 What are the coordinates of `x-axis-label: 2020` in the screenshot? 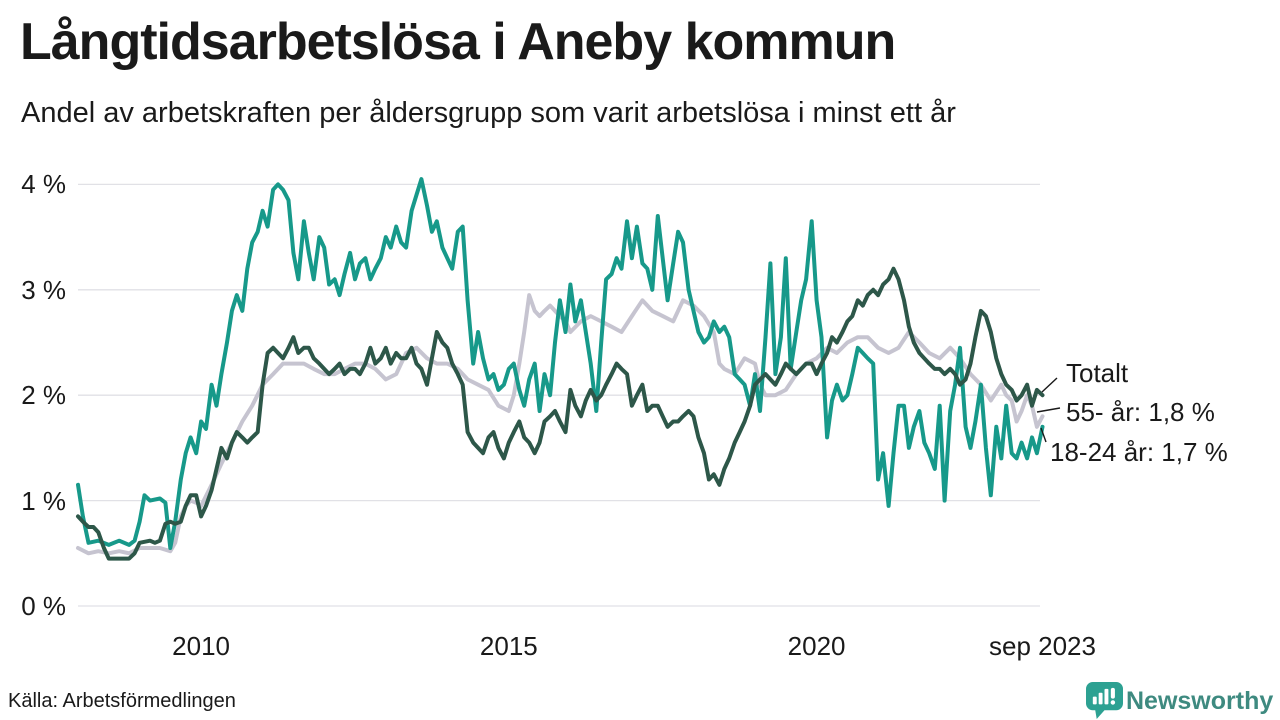 It's located at (816, 646).